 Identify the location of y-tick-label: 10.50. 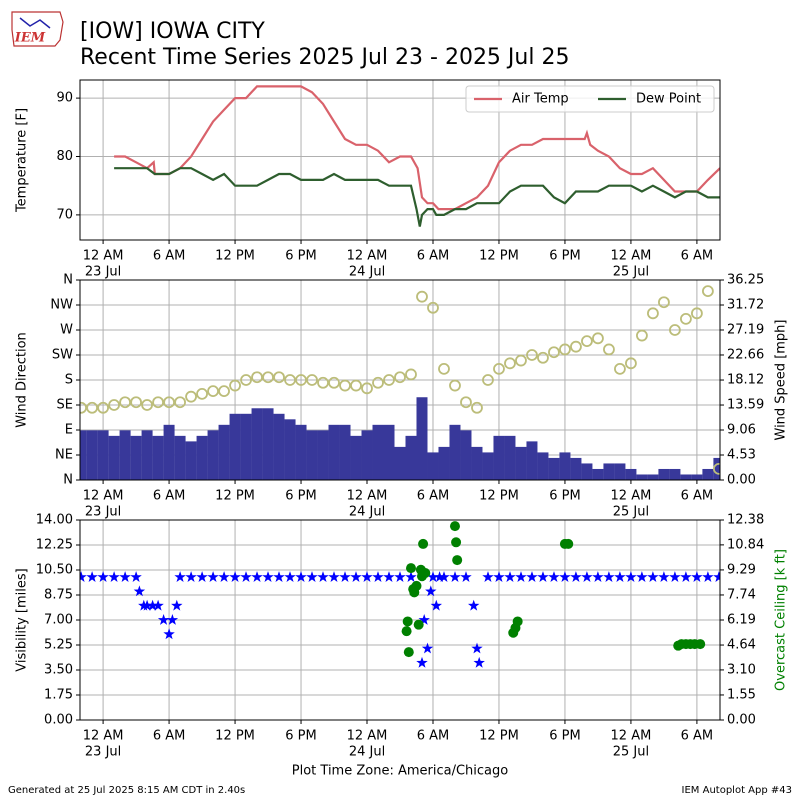
(54, 570).